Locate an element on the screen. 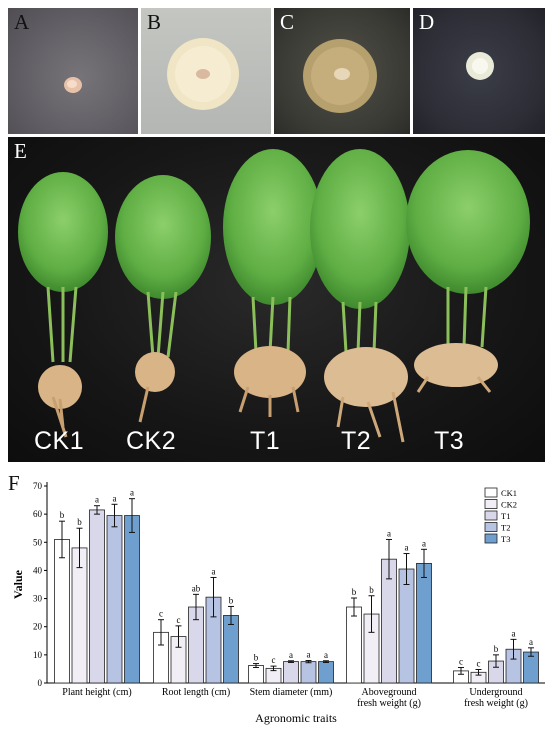 The height and width of the screenshot is (731, 550). colony-c-image is located at coordinates (340, 76).